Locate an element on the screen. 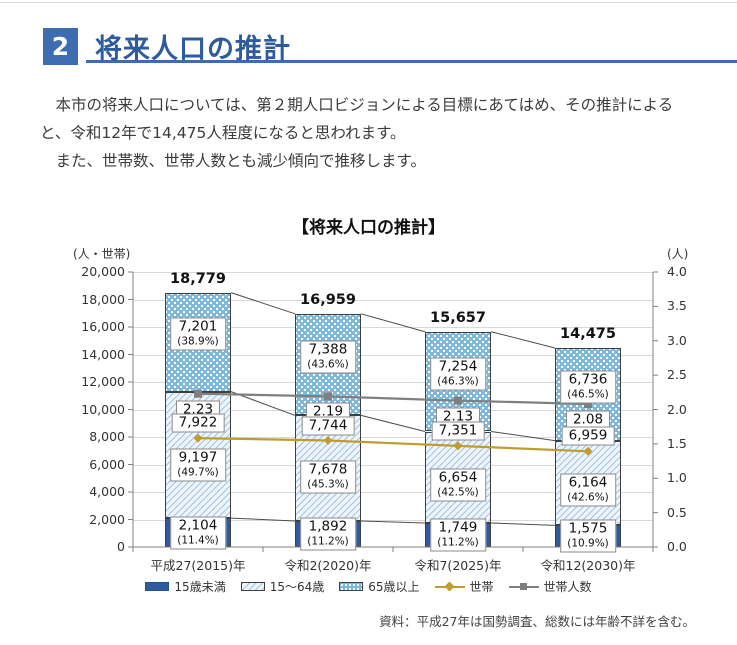  y-axis-left-tick-label: 6,000 is located at coordinates (107, 464).